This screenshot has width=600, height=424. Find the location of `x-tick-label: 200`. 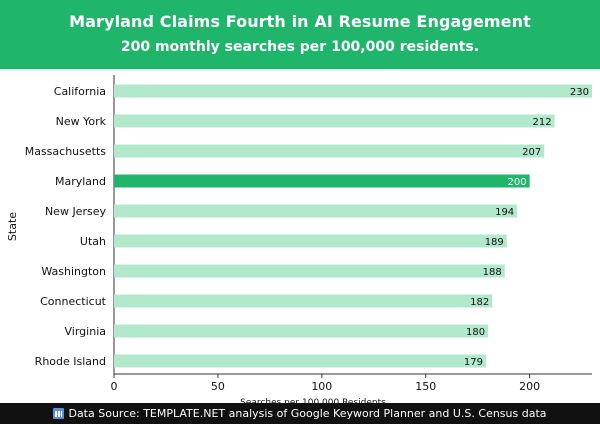

x-tick-label: 200 is located at coordinates (529, 386).